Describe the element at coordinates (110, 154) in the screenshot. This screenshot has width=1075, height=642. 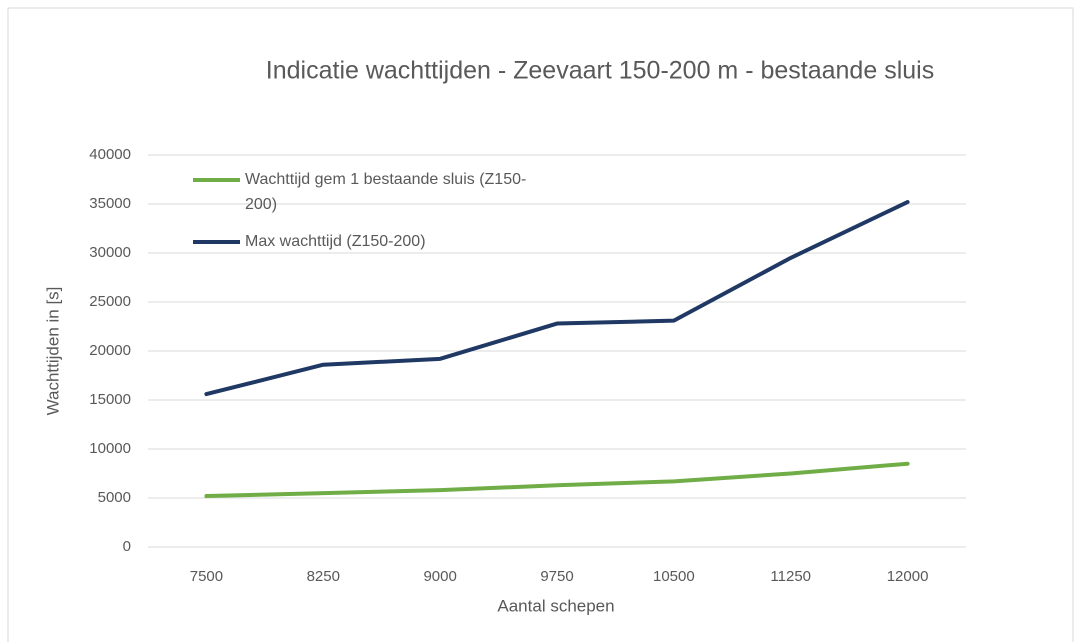
I see `y-tick-label: 40000` at that location.